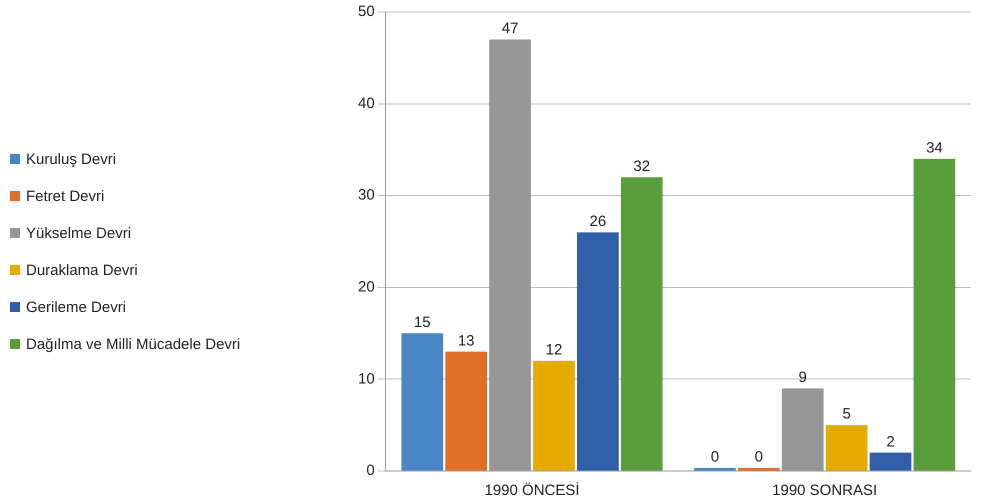 This screenshot has width=981, height=503. Describe the element at coordinates (76, 307) in the screenshot. I see `legend-label: Gerileme Devri` at that location.